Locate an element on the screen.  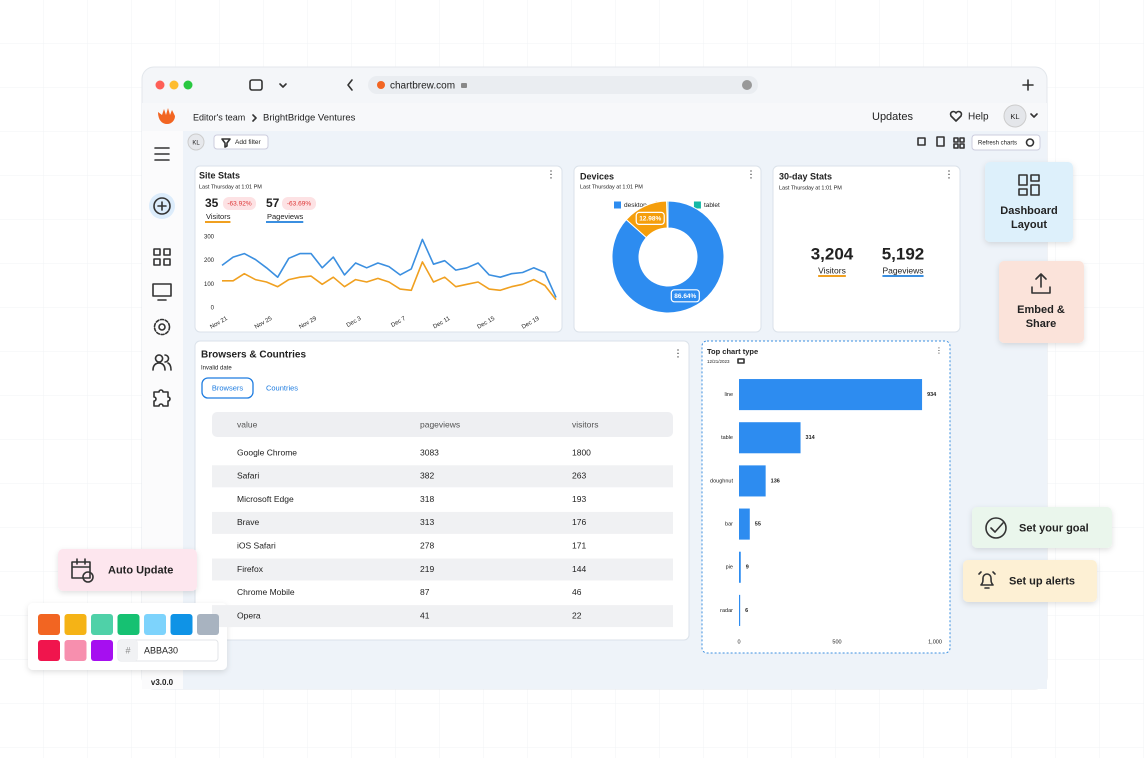
refresh-button is located at coordinates (1006, 142).